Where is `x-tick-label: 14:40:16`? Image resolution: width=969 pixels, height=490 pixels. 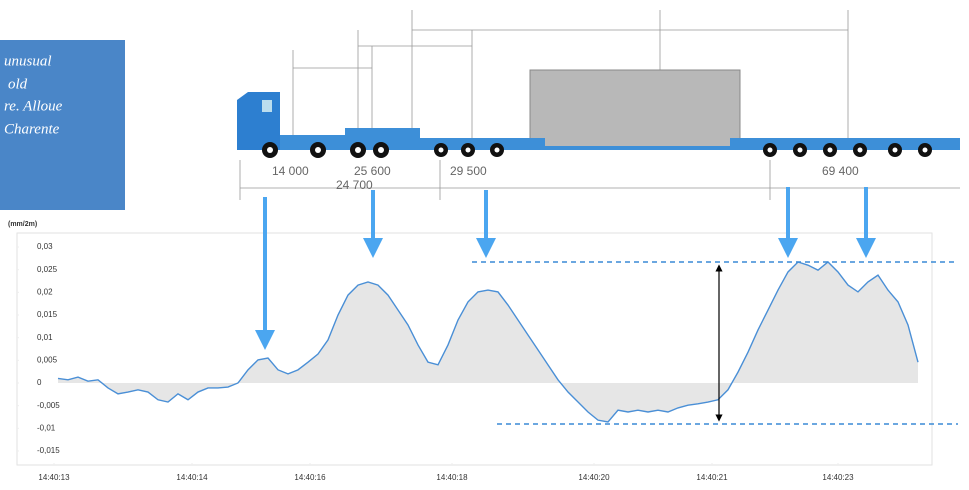 x-tick-label: 14:40:16 is located at coordinates (310, 477).